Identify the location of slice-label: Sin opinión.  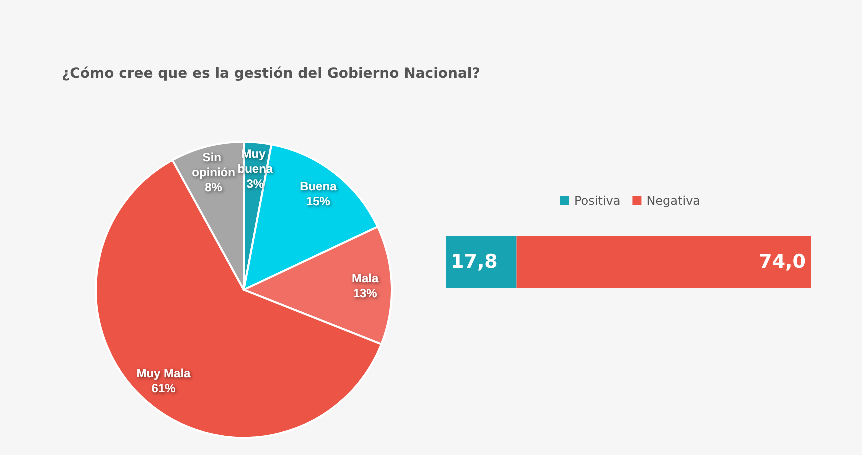
(214, 165).